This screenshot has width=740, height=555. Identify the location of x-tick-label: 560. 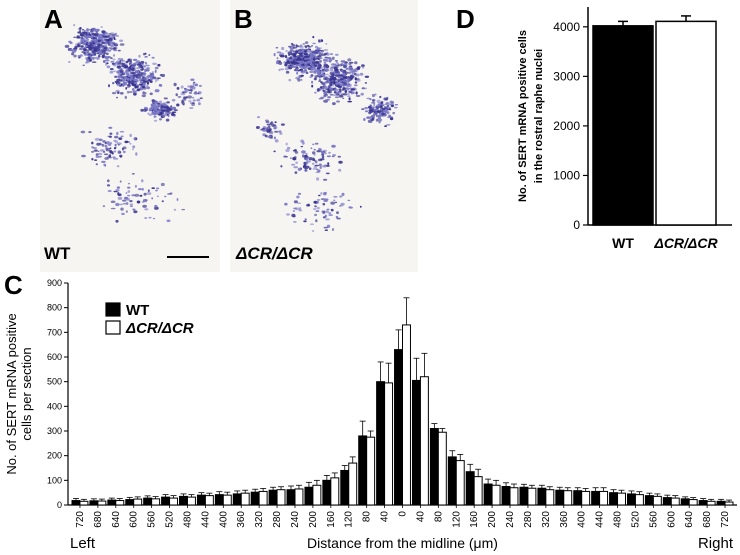
(653, 519).